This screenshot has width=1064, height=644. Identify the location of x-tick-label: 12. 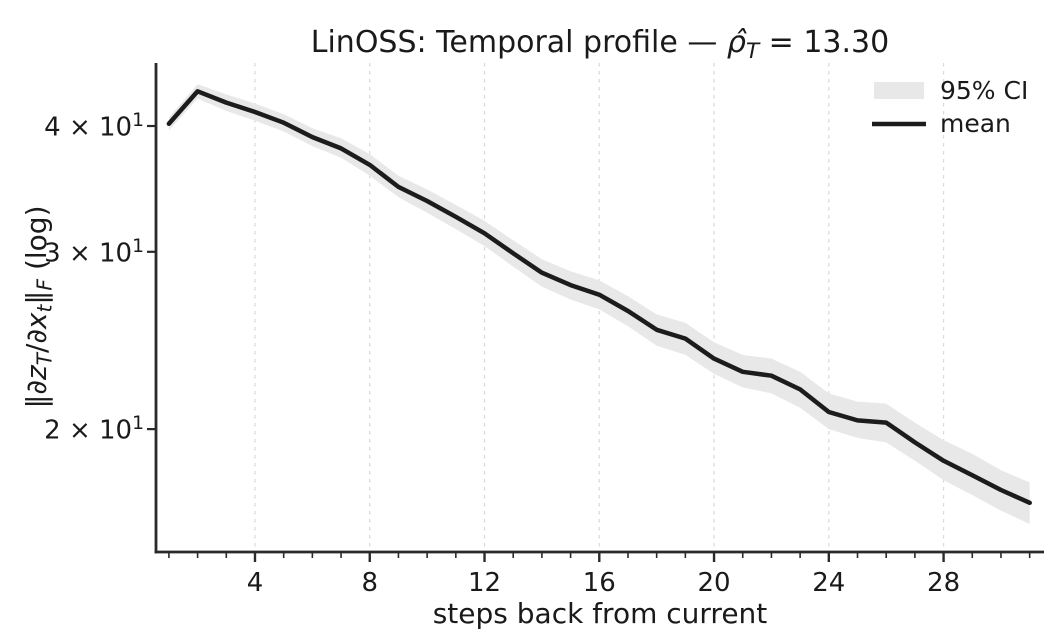
(484, 583).